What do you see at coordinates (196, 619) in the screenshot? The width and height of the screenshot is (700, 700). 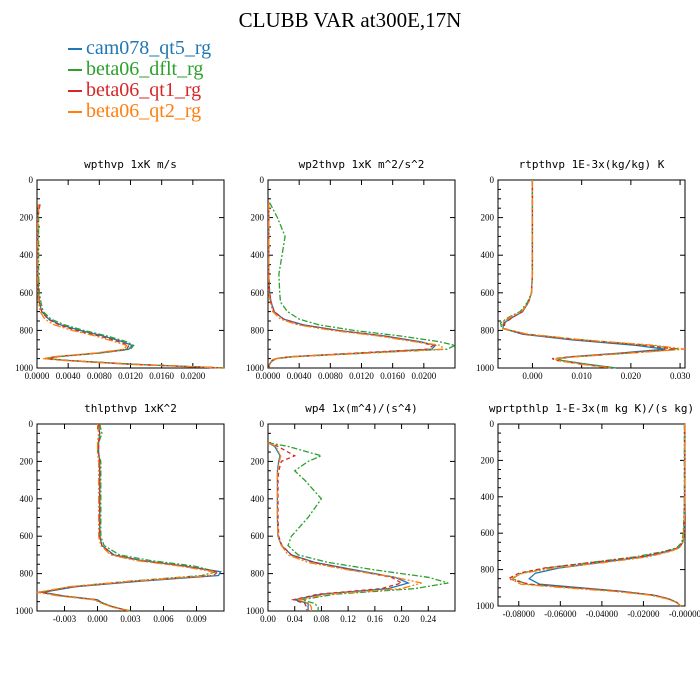 I see `x-tick-label: 0.009` at bounding box center [196, 619].